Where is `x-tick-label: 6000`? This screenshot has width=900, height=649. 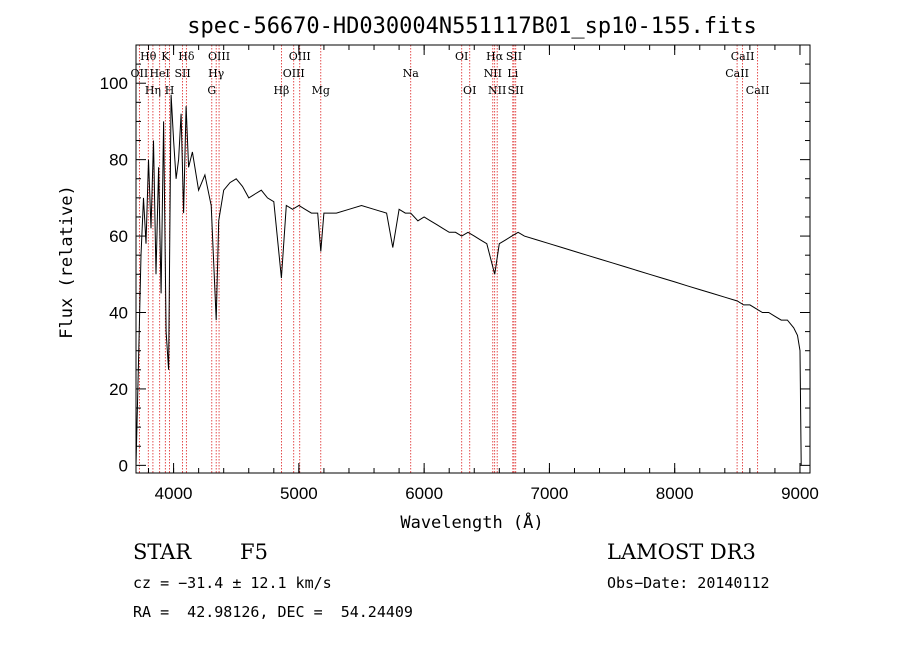
x-tick-label: 6000 is located at coordinates (424, 493).